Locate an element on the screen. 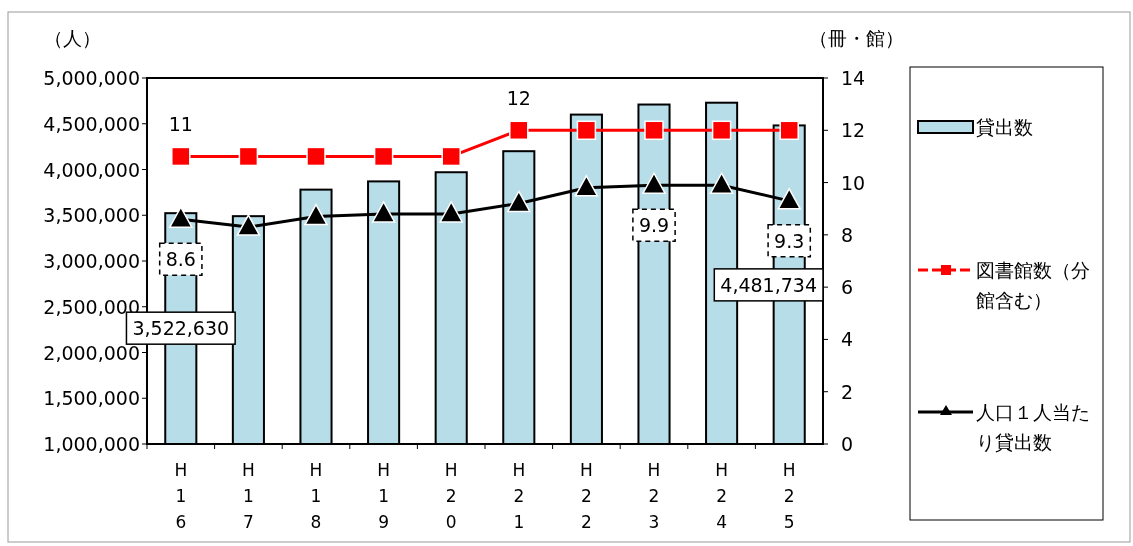 The width and height of the screenshot is (1133, 546). y-tick-label: 4,000,000 is located at coordinates (91, 169).